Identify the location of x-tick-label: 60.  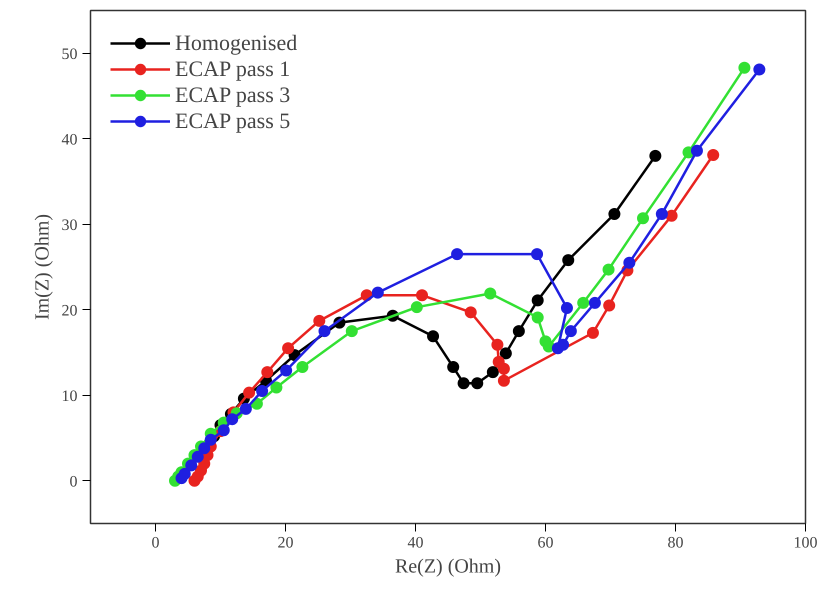
(546, 543).